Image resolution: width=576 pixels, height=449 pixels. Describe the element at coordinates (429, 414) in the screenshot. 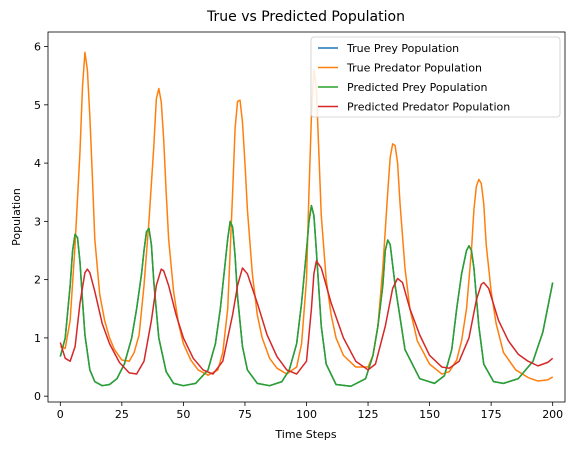

I see `x-tick-label: 150` at that location.